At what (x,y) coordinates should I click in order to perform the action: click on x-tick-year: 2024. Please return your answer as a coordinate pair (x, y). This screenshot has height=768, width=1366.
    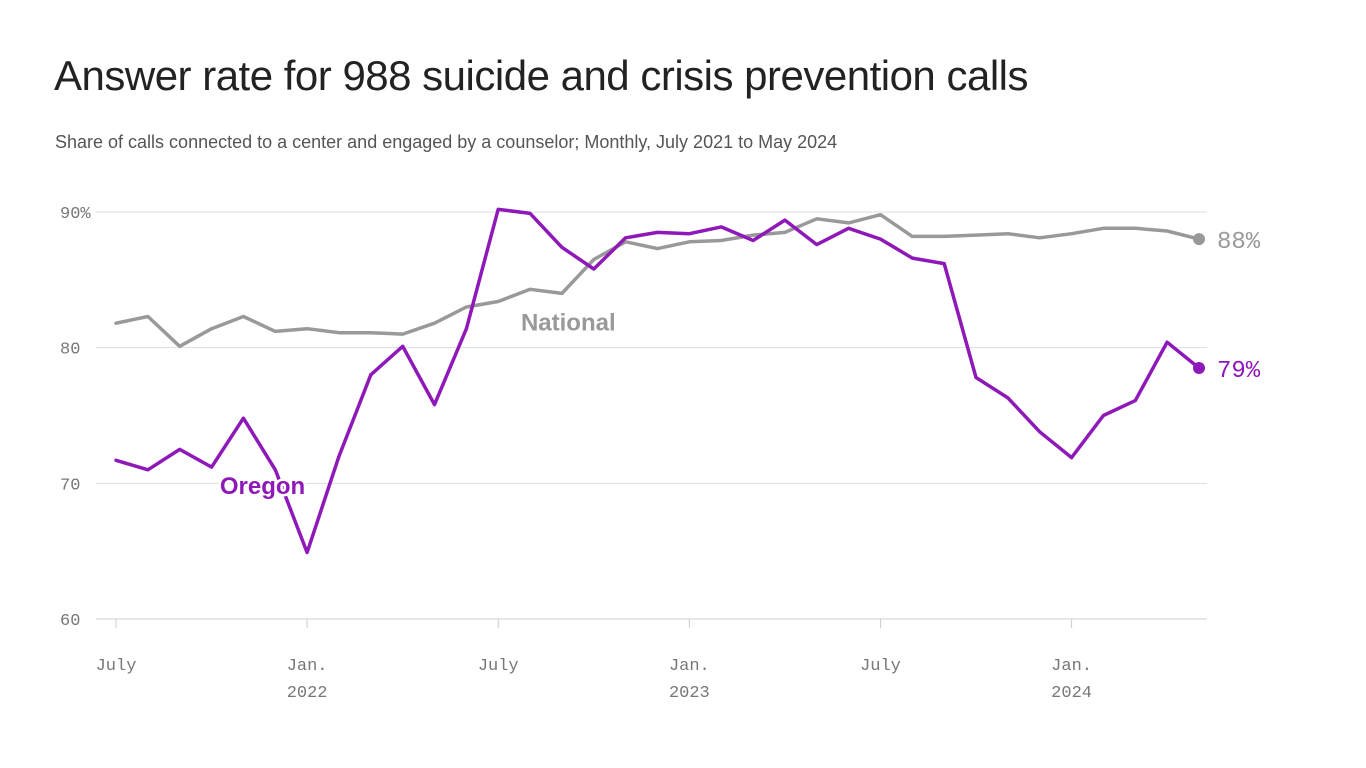
    Looking at the image, I should click on (1071, 693).